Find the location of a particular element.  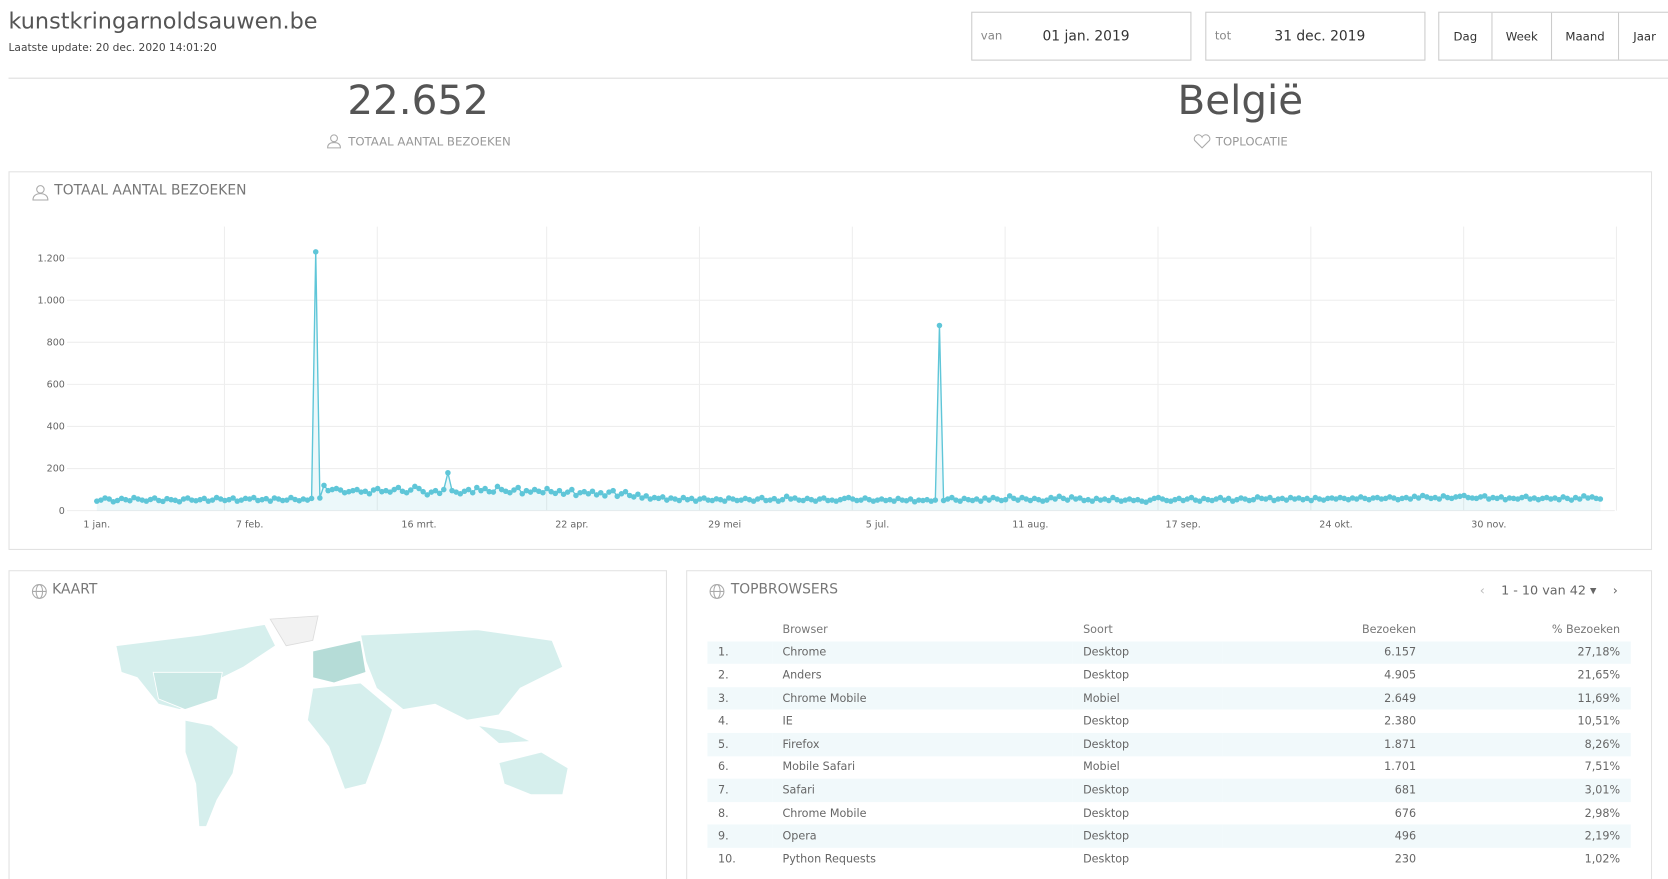

x-tick-label: 5 jul. is located at coordinates (878, 525).